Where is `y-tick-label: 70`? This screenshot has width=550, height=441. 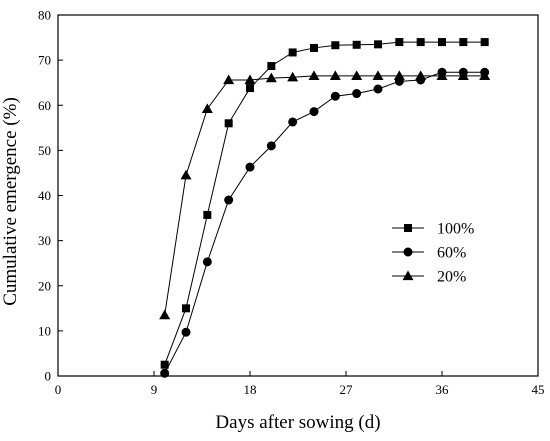 y-tick-label: 70 is located at coordinates (44, 60).